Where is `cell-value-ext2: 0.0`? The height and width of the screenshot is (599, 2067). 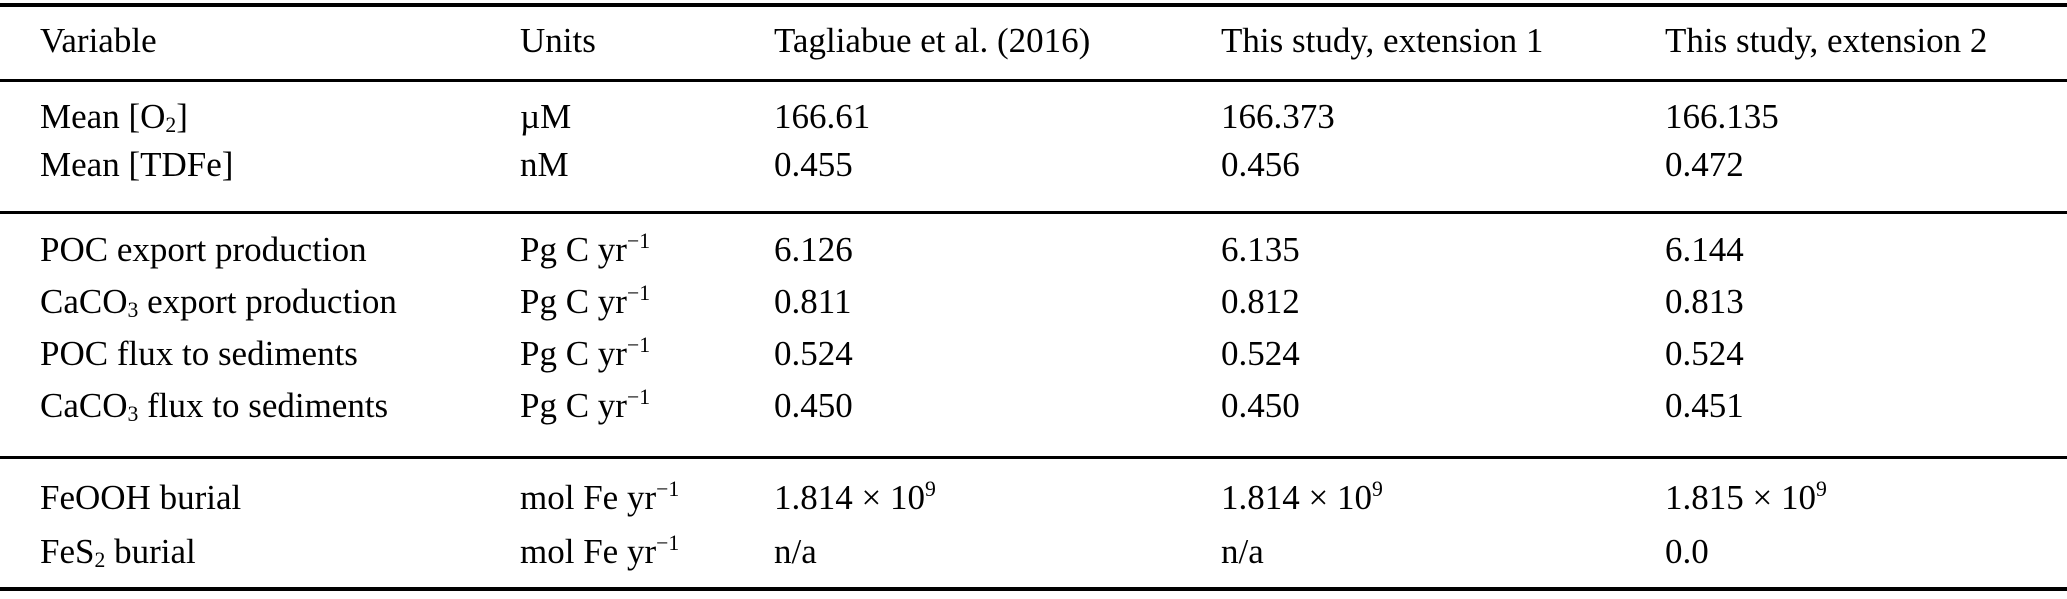 cell-value-ext2: 0.0 is located at coordinates (1687, 551).